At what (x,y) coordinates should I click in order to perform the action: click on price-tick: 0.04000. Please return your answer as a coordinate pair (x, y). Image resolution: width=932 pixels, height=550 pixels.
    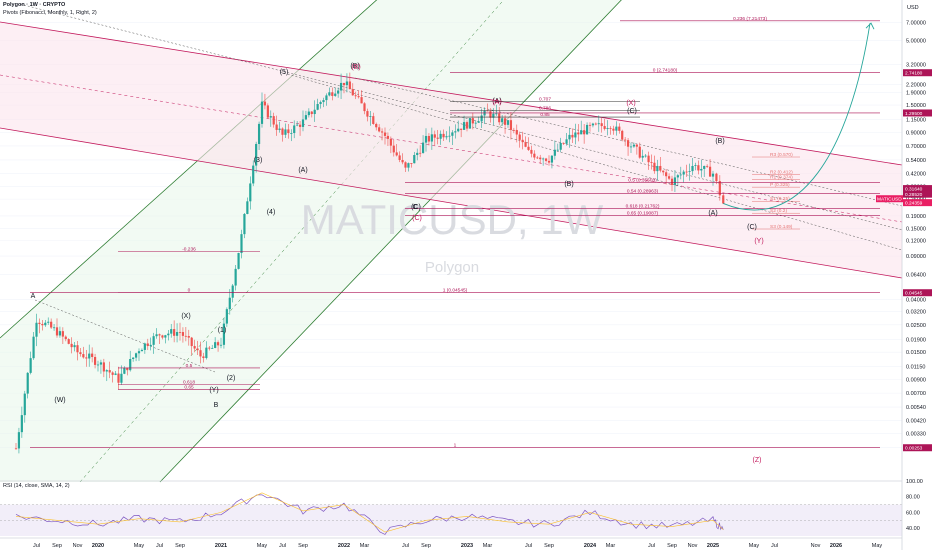
    Looking at the image, I should click on (916, 301).